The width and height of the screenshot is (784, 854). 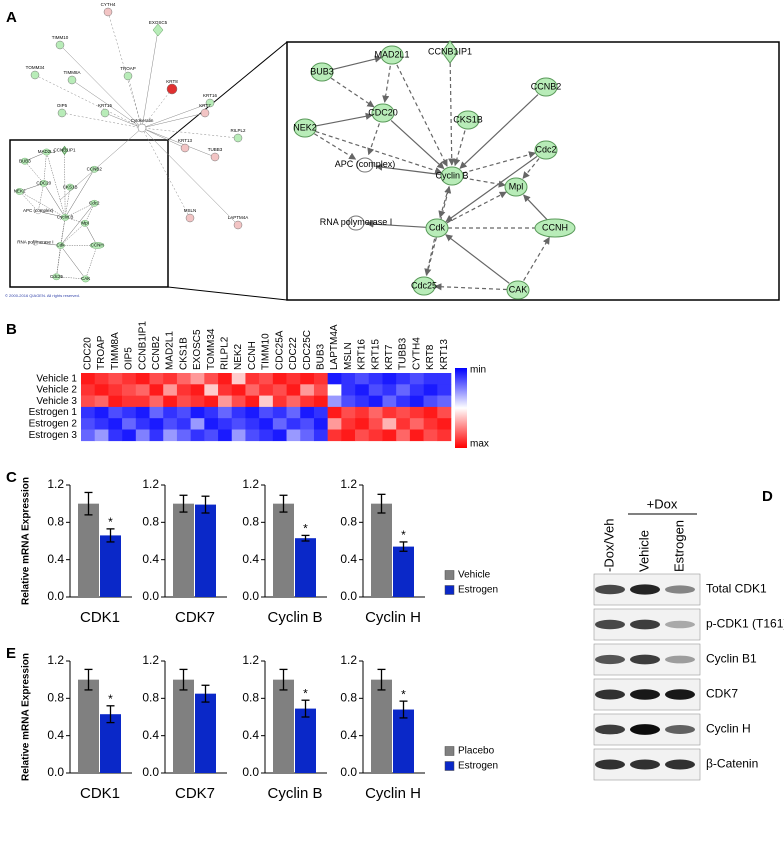 What do you see at coordinates (95, 168) in the screenshot?
I see `node-label: CCNB2` at bounding box center [95, 168].